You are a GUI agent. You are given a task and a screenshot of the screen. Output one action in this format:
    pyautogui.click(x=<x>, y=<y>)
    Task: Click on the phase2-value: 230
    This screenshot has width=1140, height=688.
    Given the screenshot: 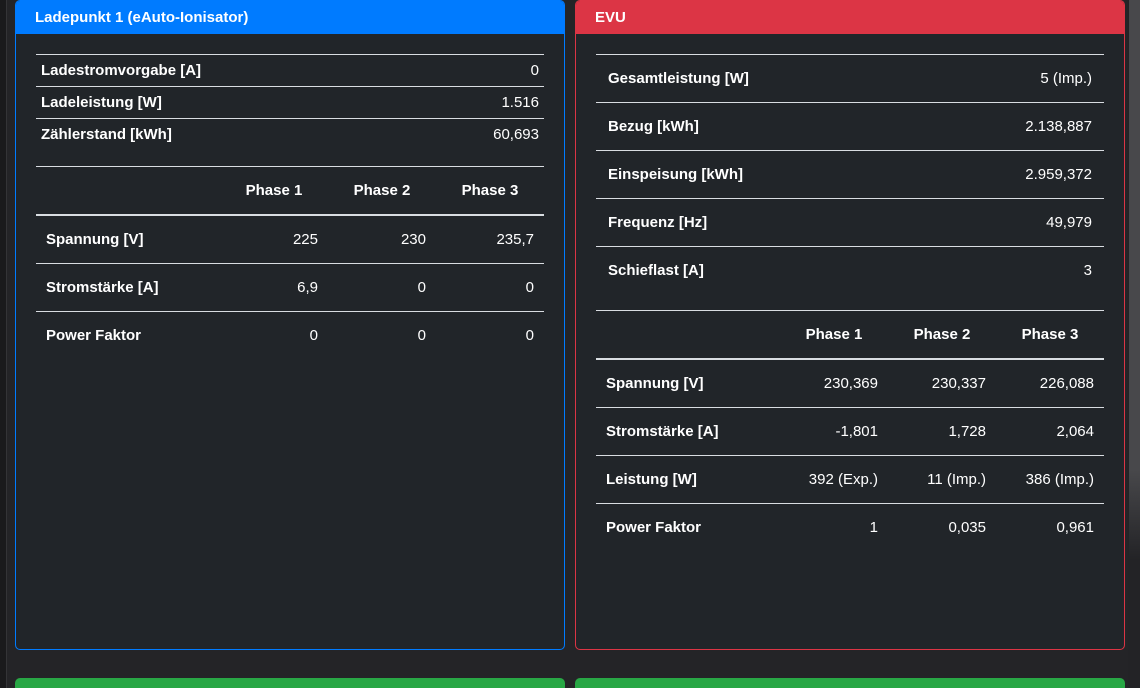 What is the action you would take?
    pyautogui.click(x=382, y=239)
    